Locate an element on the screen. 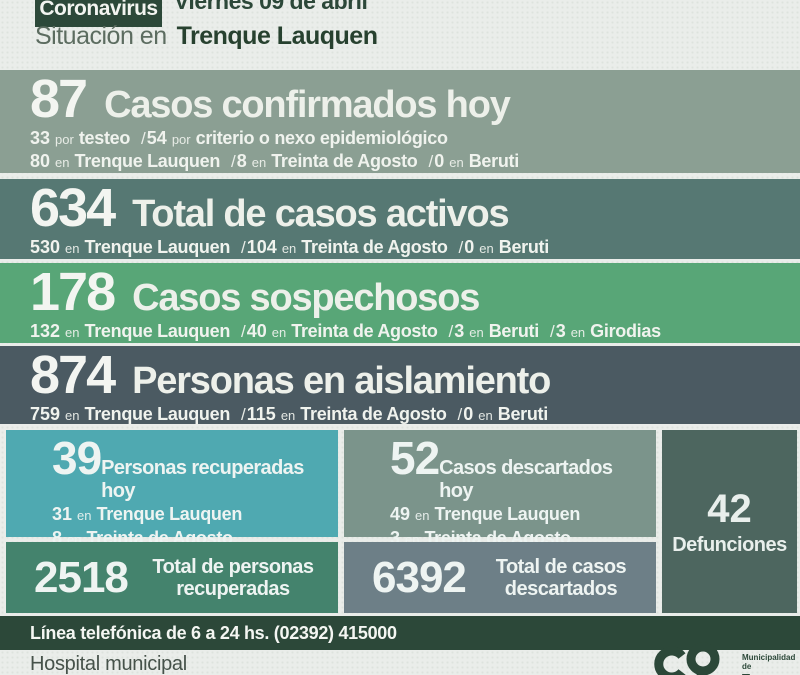 This screenshot has height=675, width=800. report-subtitle: Situación en Trenque Lauquen is located at coordinates (206, 36).